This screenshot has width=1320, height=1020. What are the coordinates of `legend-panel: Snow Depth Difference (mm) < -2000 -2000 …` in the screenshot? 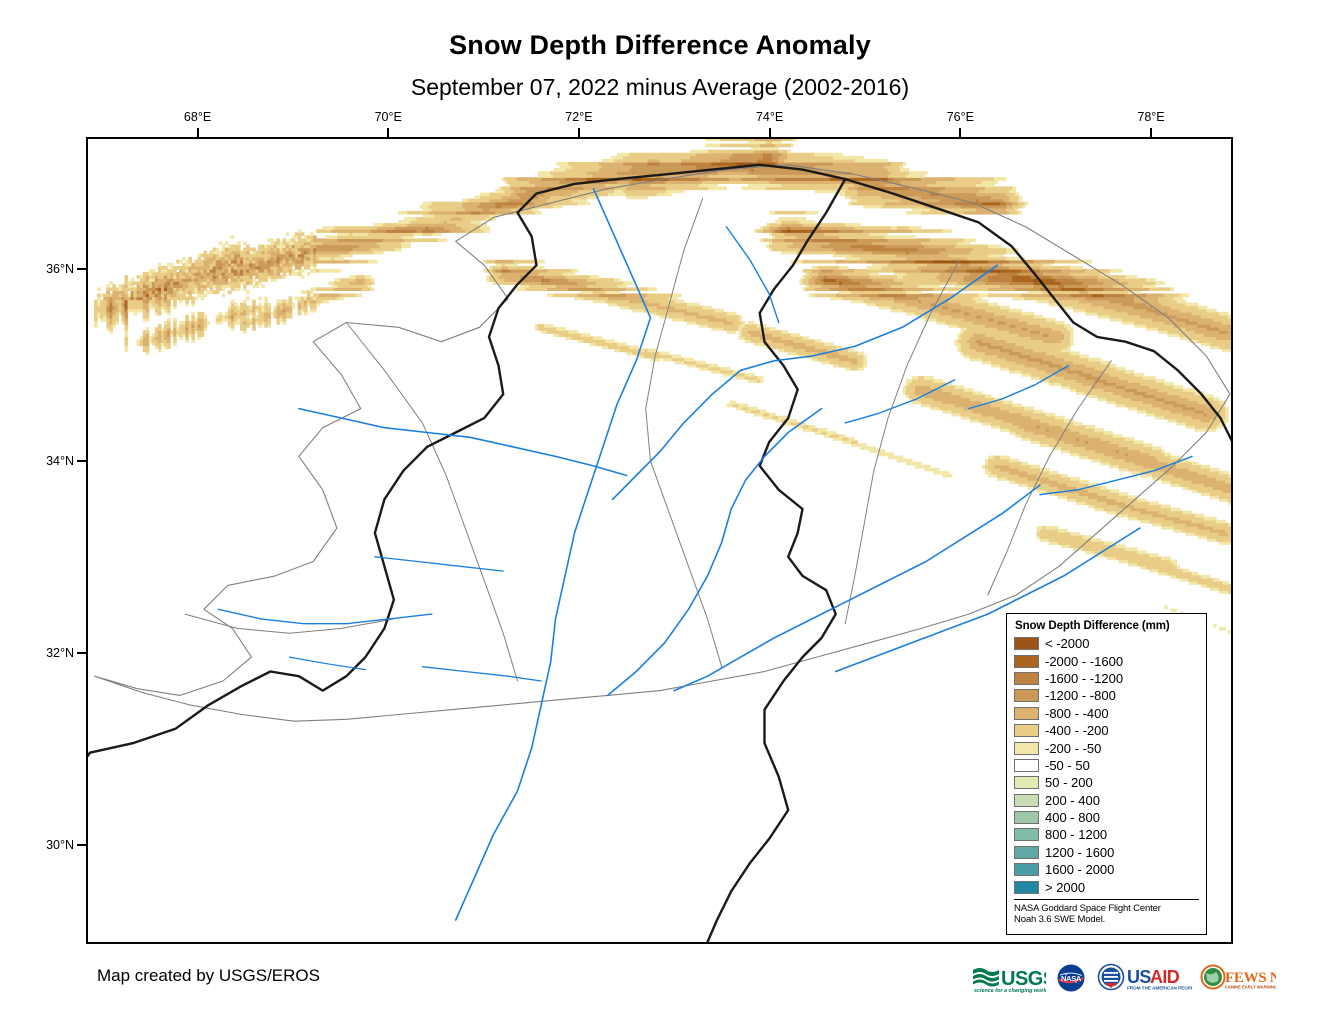 It's located at (1106, 774).